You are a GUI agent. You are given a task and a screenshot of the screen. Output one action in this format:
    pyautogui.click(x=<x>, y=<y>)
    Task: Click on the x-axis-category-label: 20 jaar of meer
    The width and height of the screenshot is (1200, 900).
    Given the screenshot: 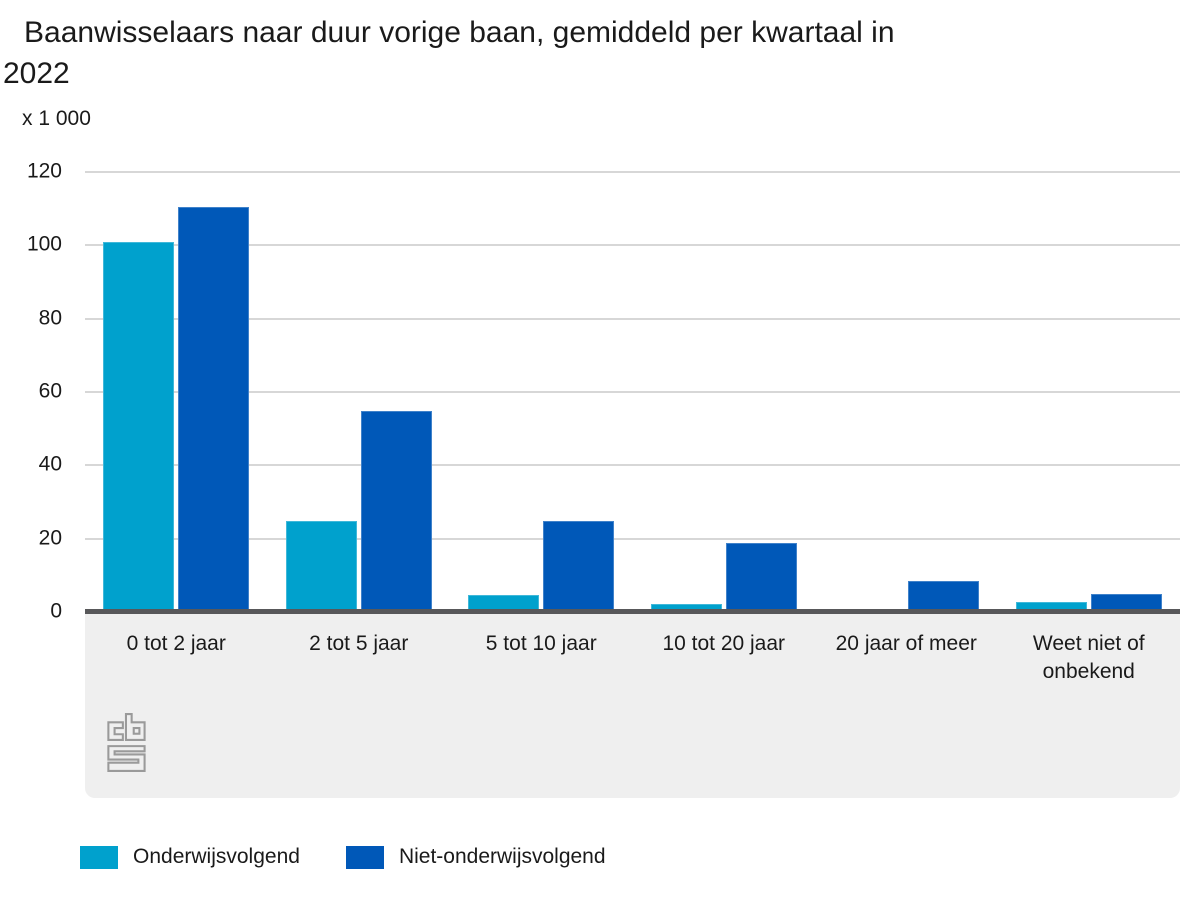 What is the action you would take?
    pyautogui.click(x=906, y=643)
    